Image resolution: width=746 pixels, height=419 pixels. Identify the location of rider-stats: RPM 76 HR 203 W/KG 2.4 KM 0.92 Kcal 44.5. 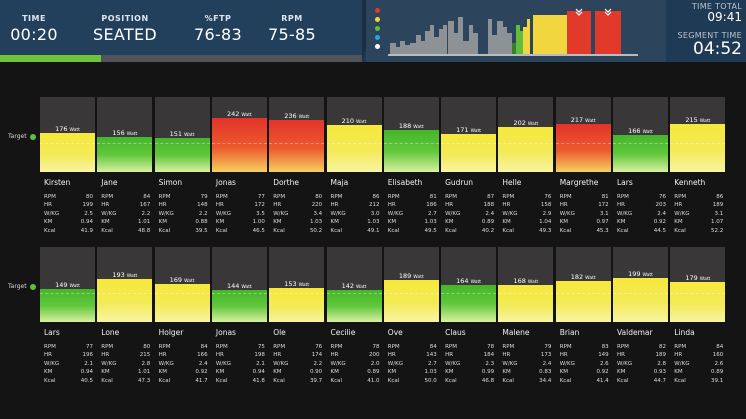
(641, 214).